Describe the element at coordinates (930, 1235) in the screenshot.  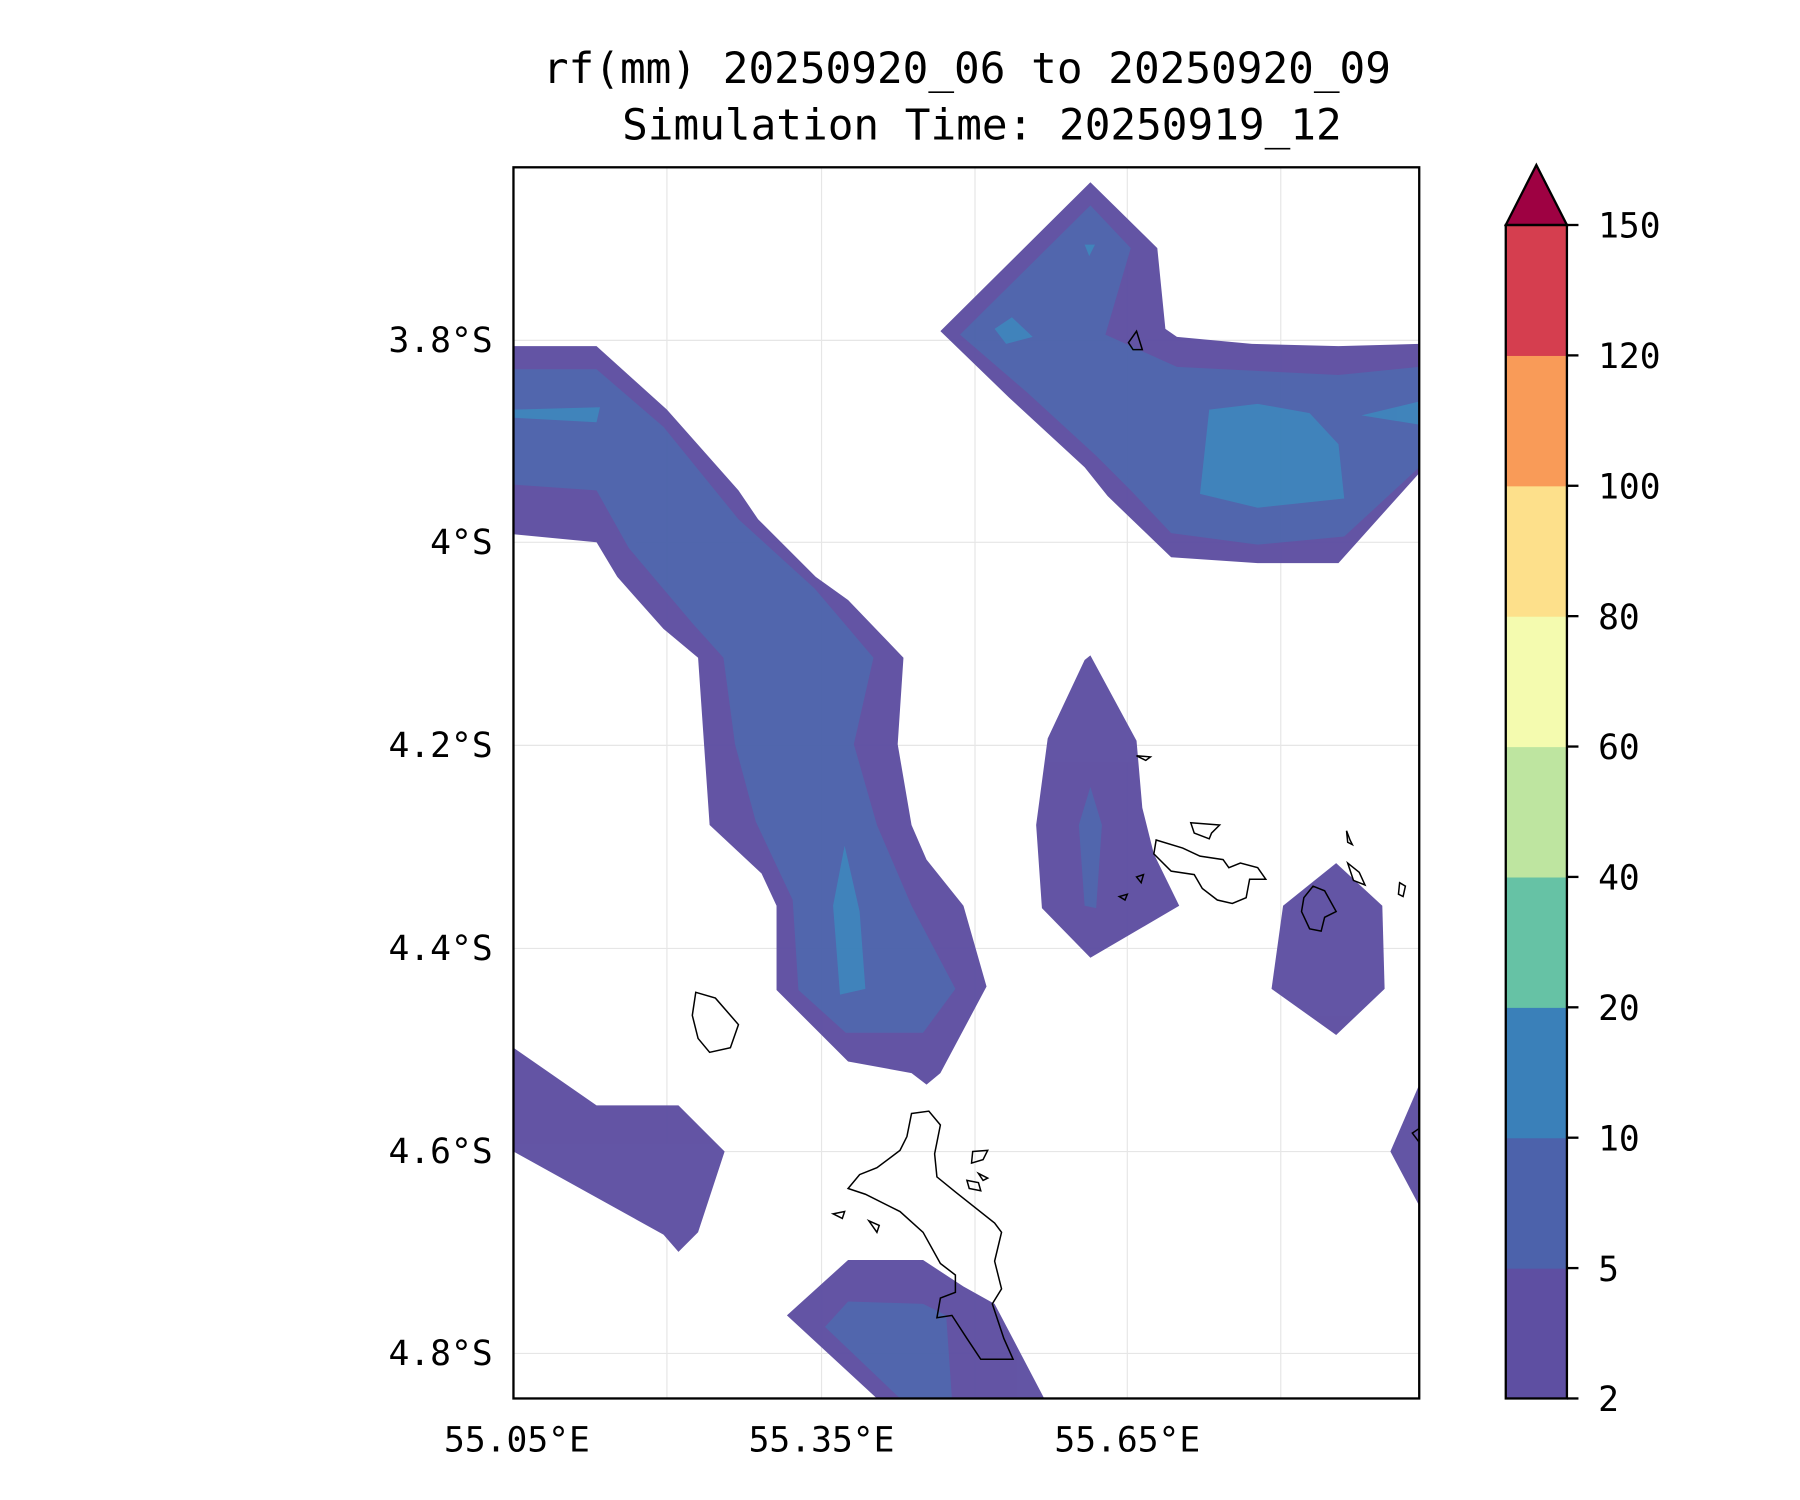
I see `coastline-mahe` at that location.